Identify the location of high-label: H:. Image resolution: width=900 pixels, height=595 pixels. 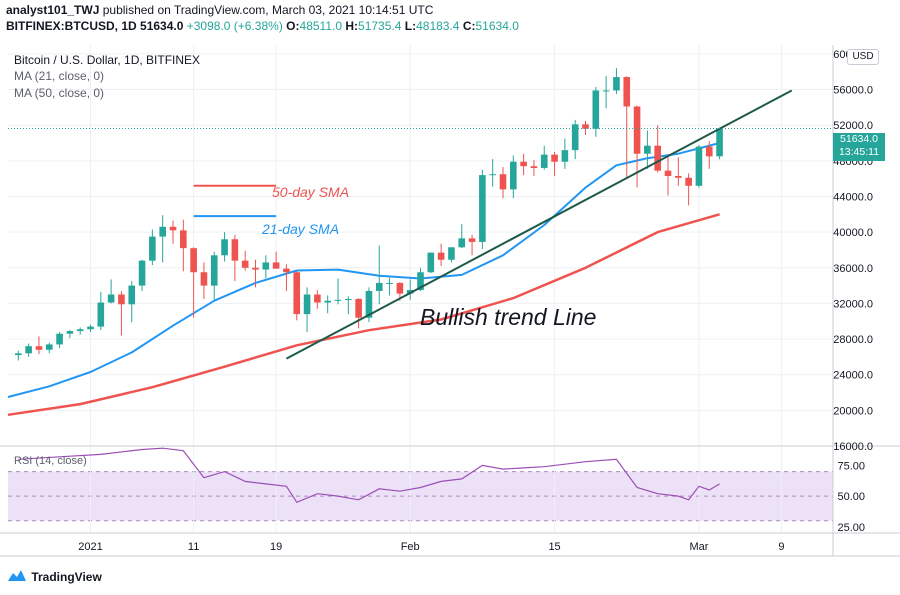
(352, 26).